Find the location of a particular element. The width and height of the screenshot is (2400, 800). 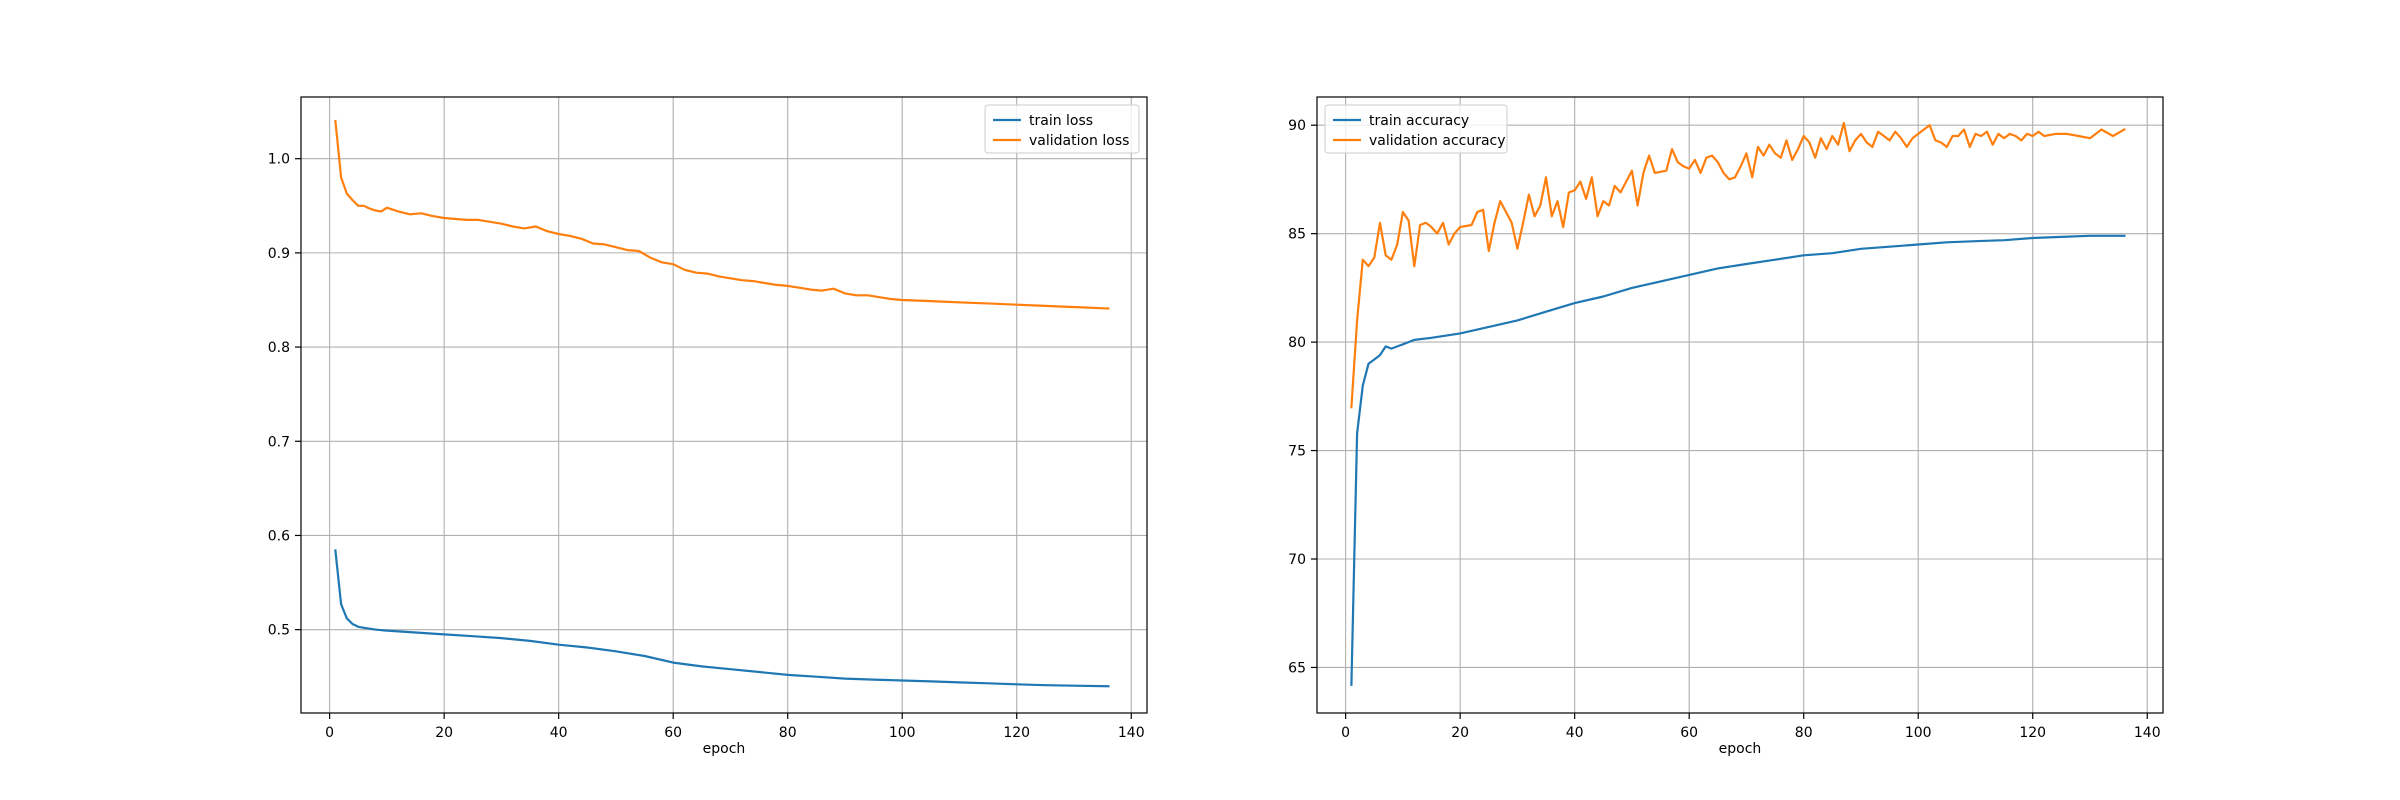

loss-chart-y-tick-label: 0.5 is located at coordinates (279, 631).